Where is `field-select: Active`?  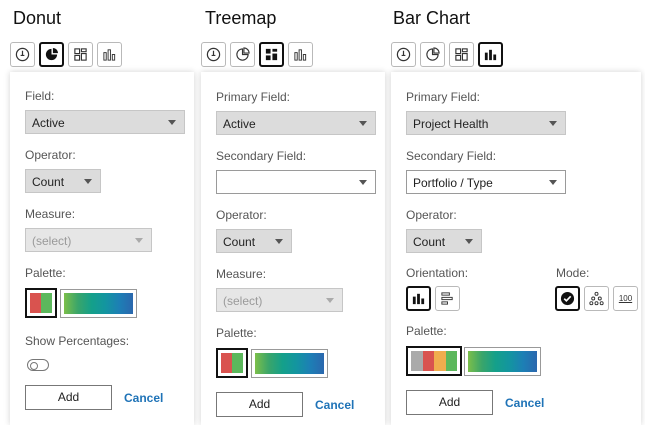 field-select: Active is located at coordinates (105, 122).